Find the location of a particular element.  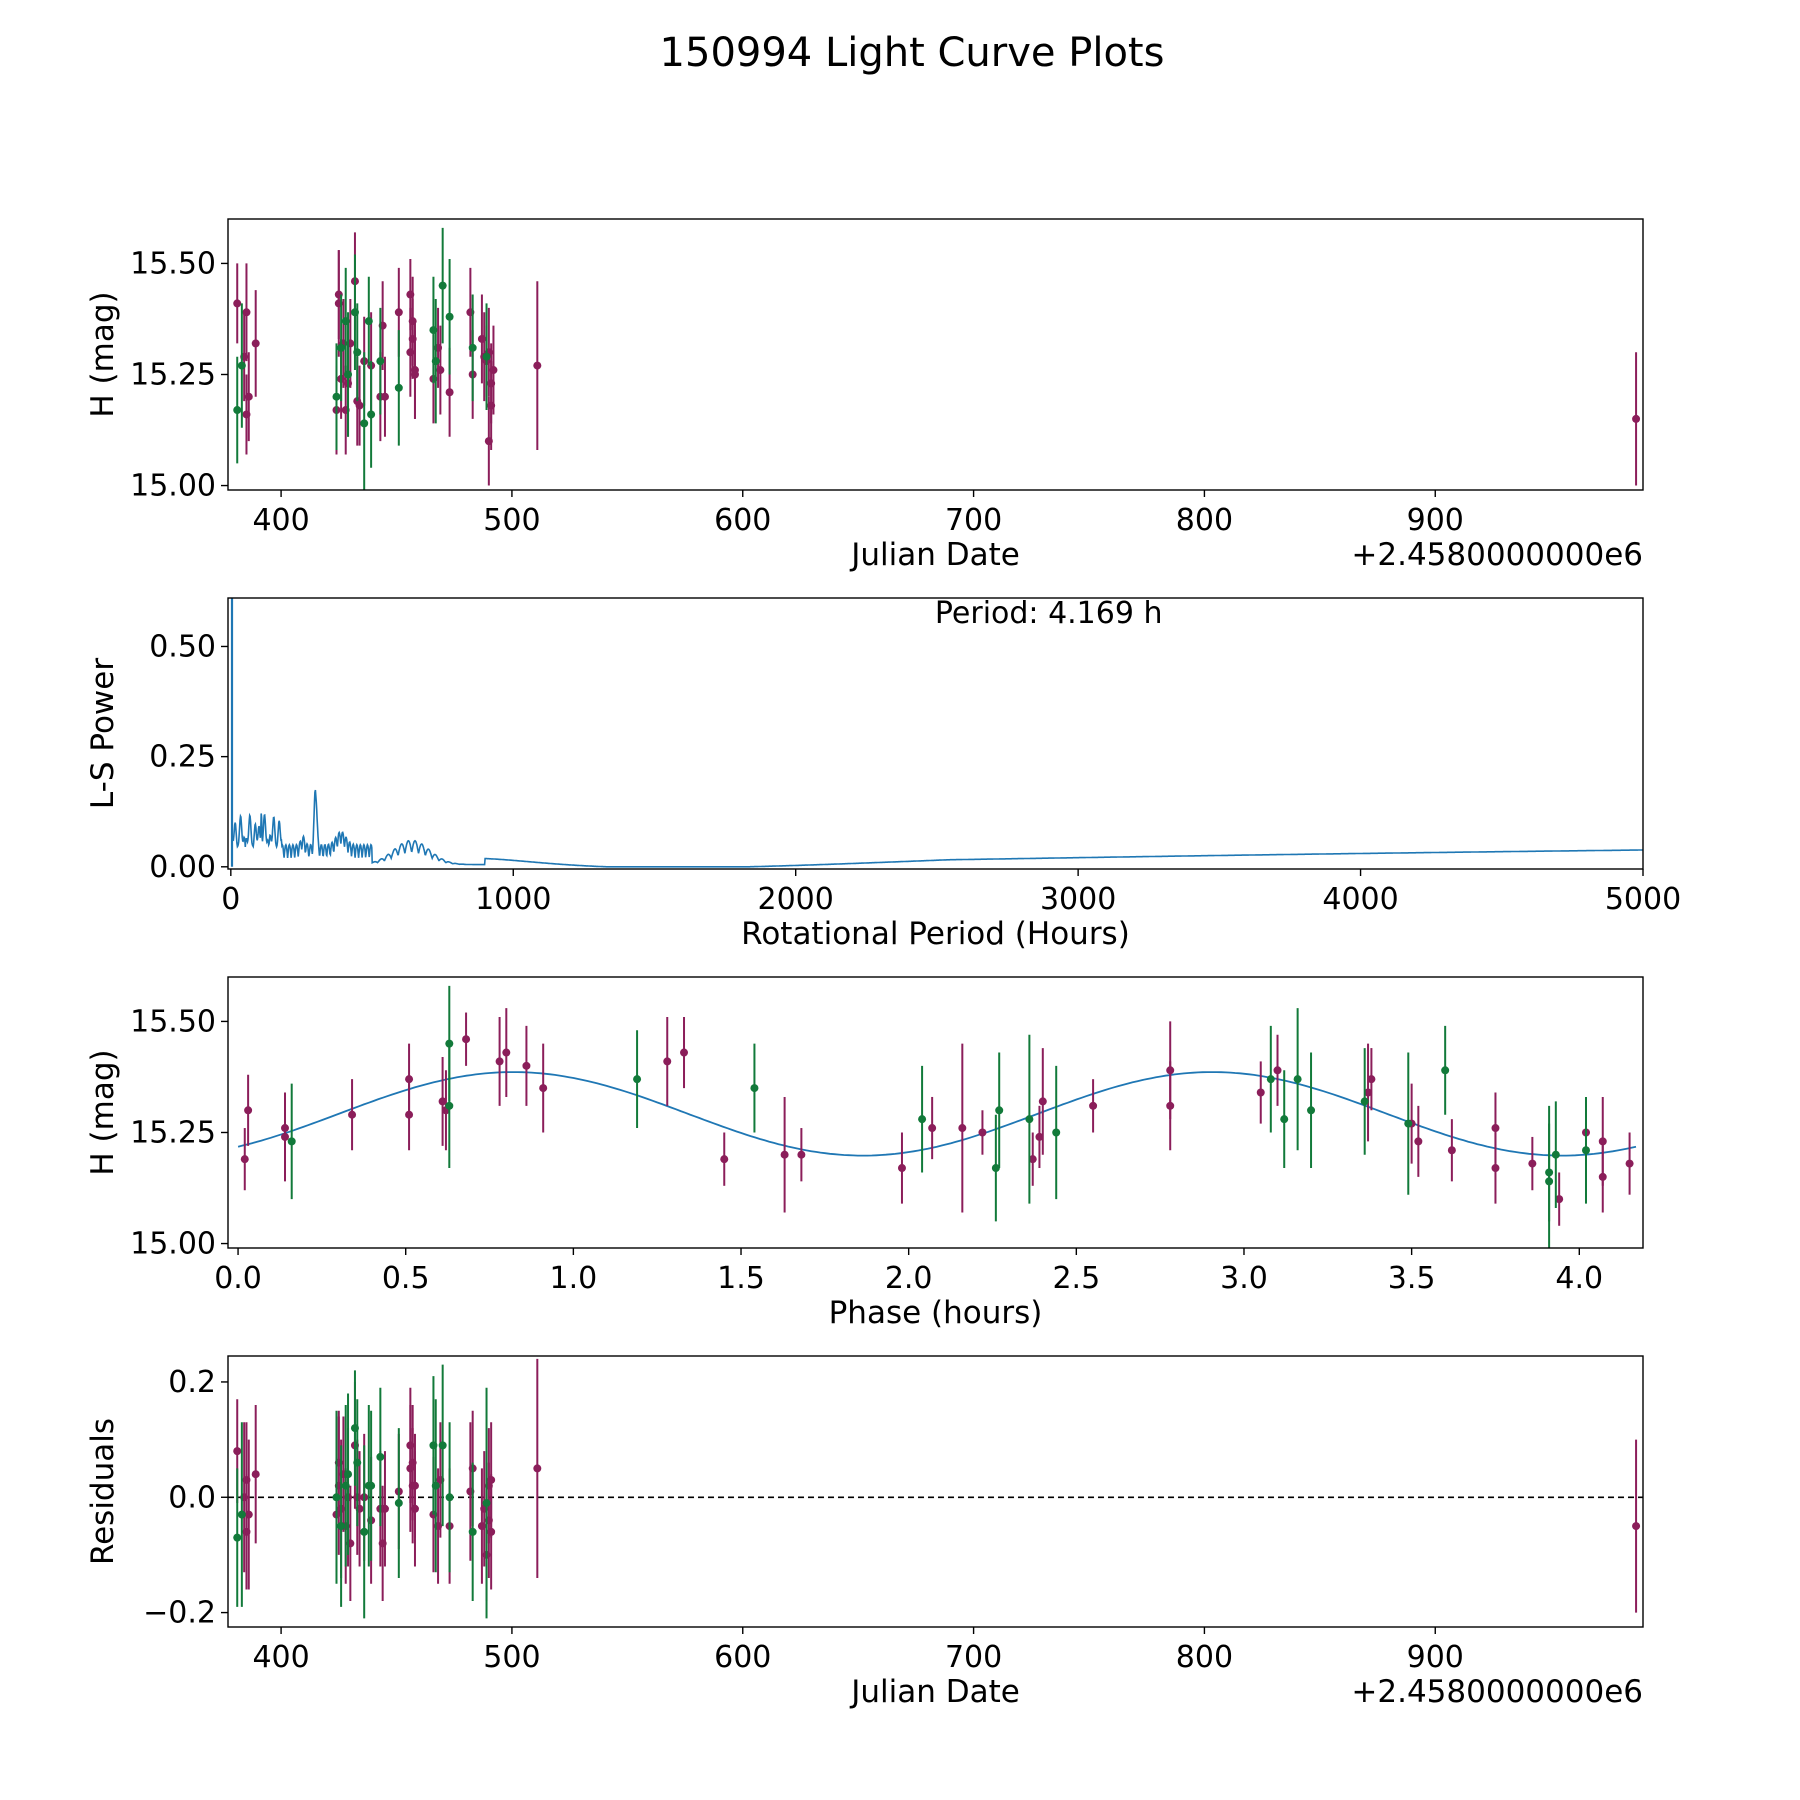

fit-curve is located at coordinates (937, 1114).